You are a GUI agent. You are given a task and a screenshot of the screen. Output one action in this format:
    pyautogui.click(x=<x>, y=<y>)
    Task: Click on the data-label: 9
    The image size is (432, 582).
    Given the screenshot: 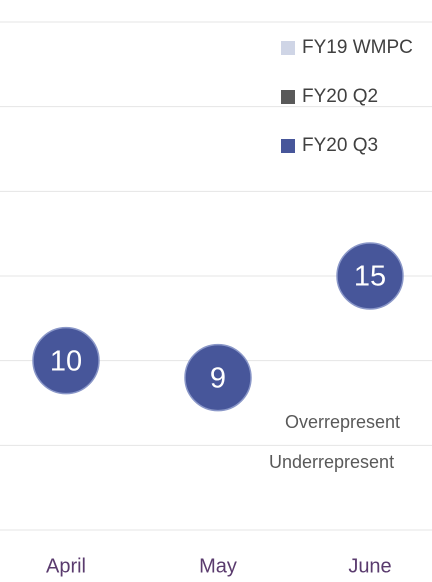 What is the action you would take?
    pyautogui.click(x=218, y=378)
    